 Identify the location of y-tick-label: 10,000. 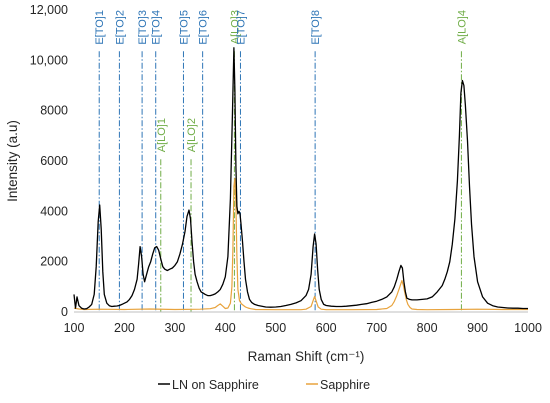
(49, 60).